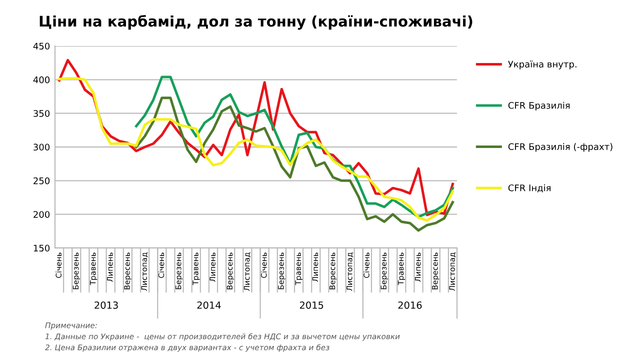 The image size is (620, 363). Describe the element at coordinates (539, 106) in the screenshot. I see `legend-label: CFR Бразилія` at that location.